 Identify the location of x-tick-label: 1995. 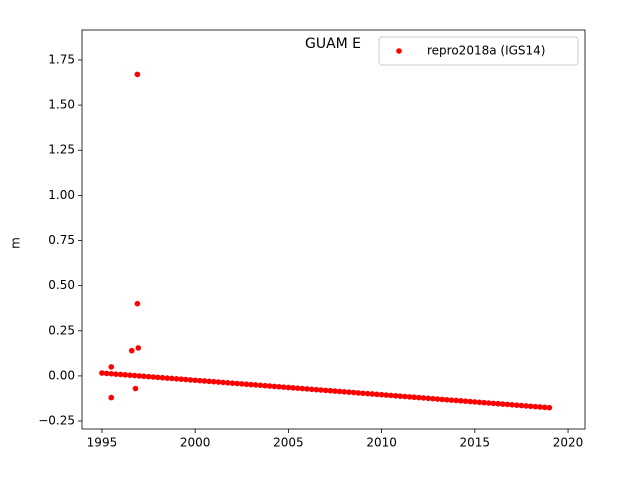
(102, 443).